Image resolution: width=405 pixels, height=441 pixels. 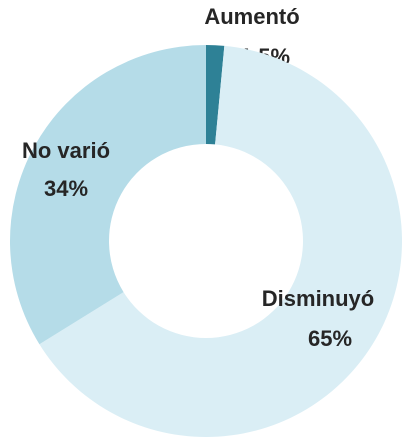 I want to click on slice-value-label: 34%, so click(x=66, y=188).